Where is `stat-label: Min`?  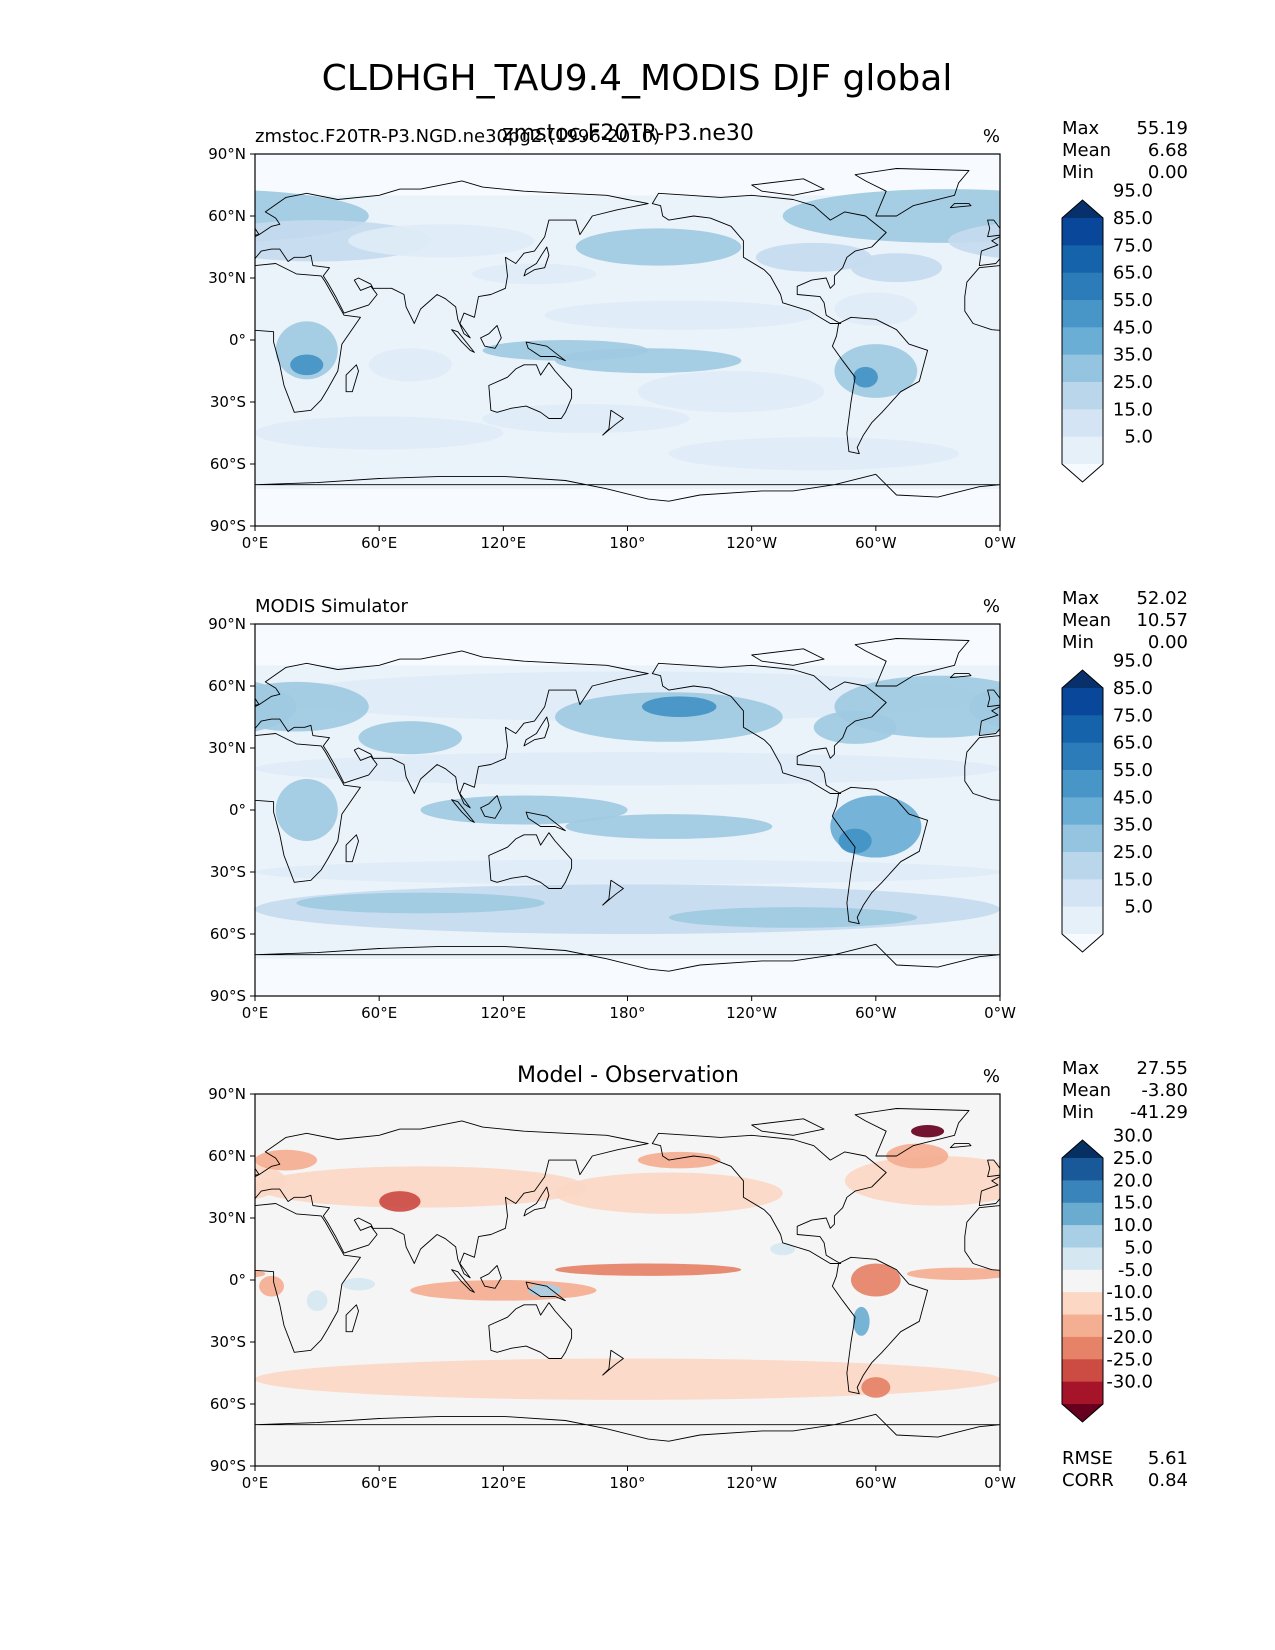 stat-label: Min is located at coordinates (1078, 1112).